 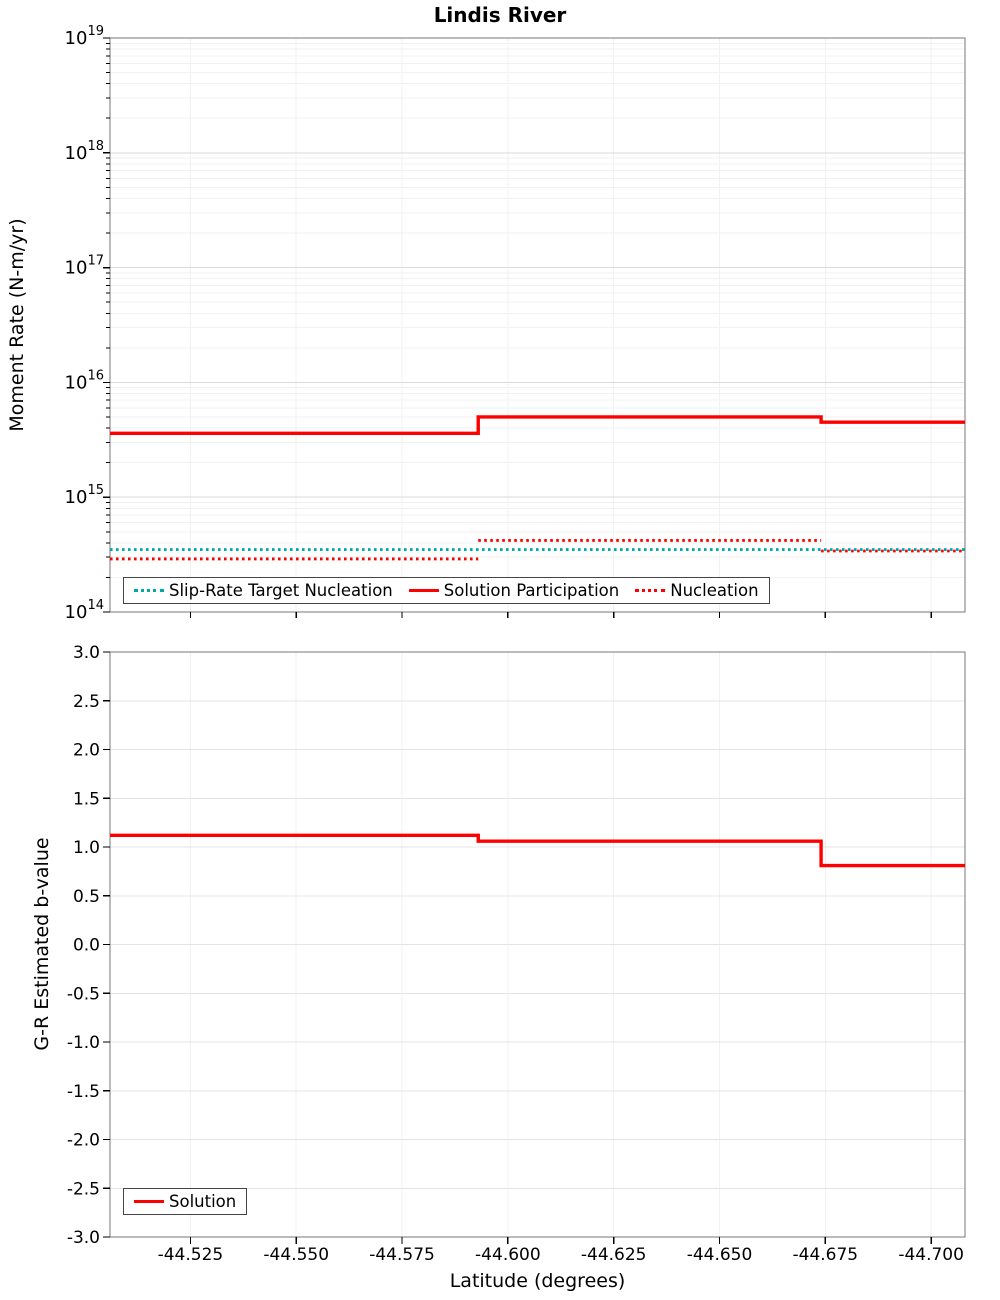 What do you see at coordinates (84, 151) in the screenshot?
I see `svg-text: 1018` at bounding box center [84, 151].